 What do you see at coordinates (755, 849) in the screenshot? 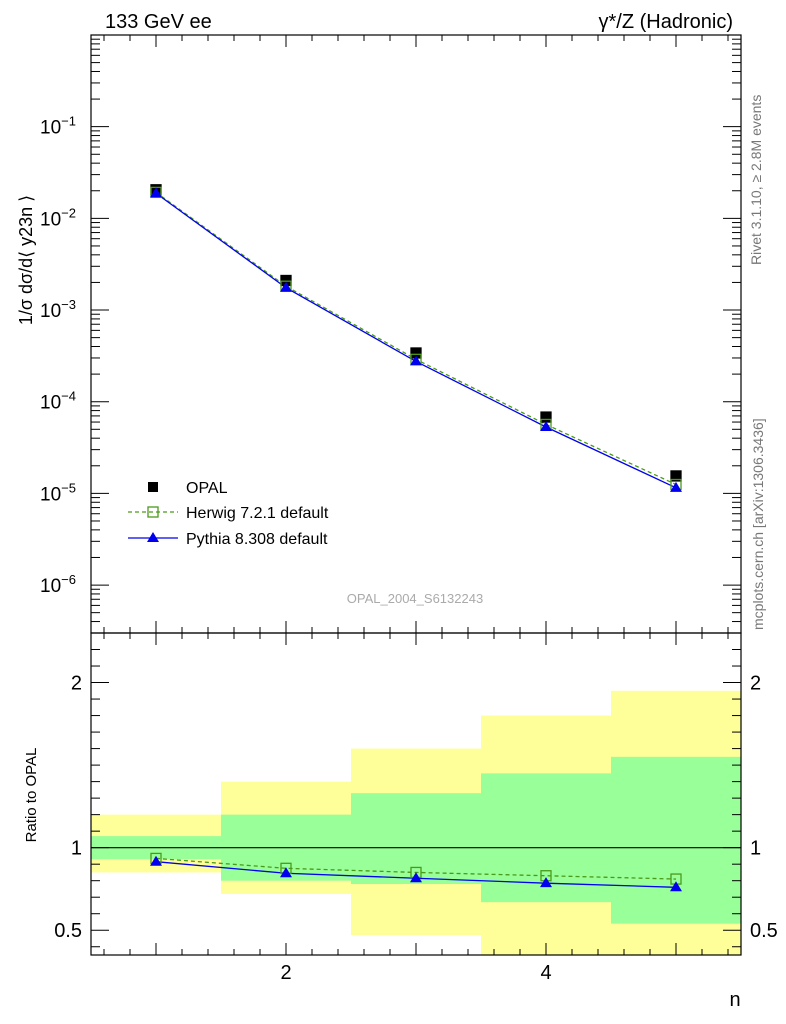
I see `ratio-y-tick-label-right-1: 1` at bounding box center [755, 849].